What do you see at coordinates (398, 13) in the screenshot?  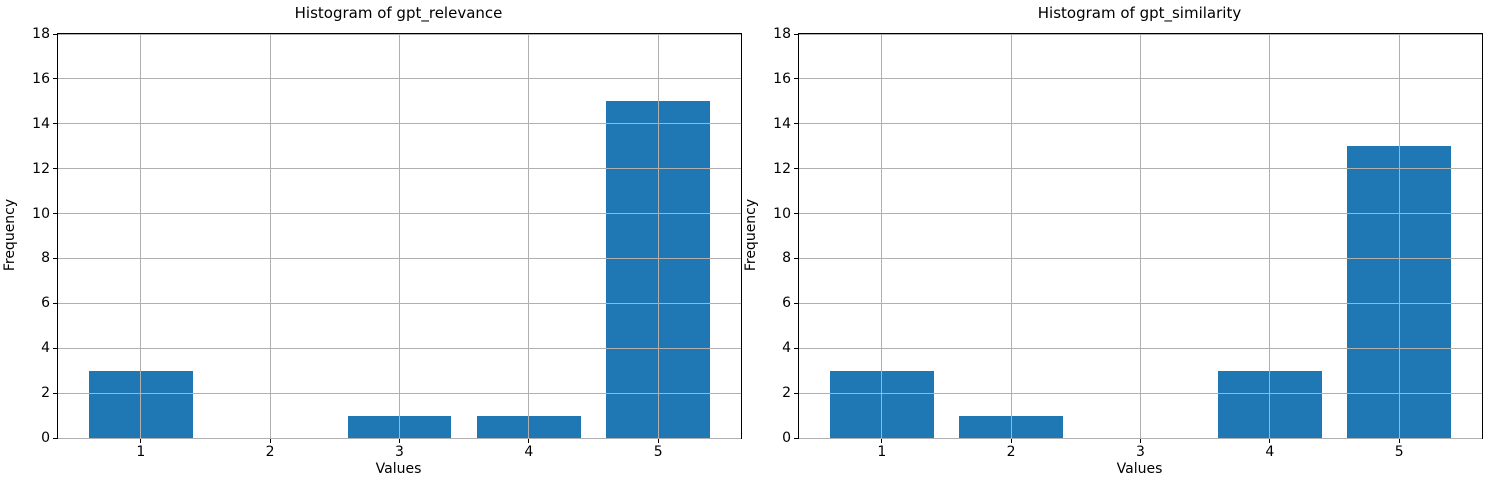 I see `chart-title: Histogram of gpt_relevance` at bounding box center [398, 13].